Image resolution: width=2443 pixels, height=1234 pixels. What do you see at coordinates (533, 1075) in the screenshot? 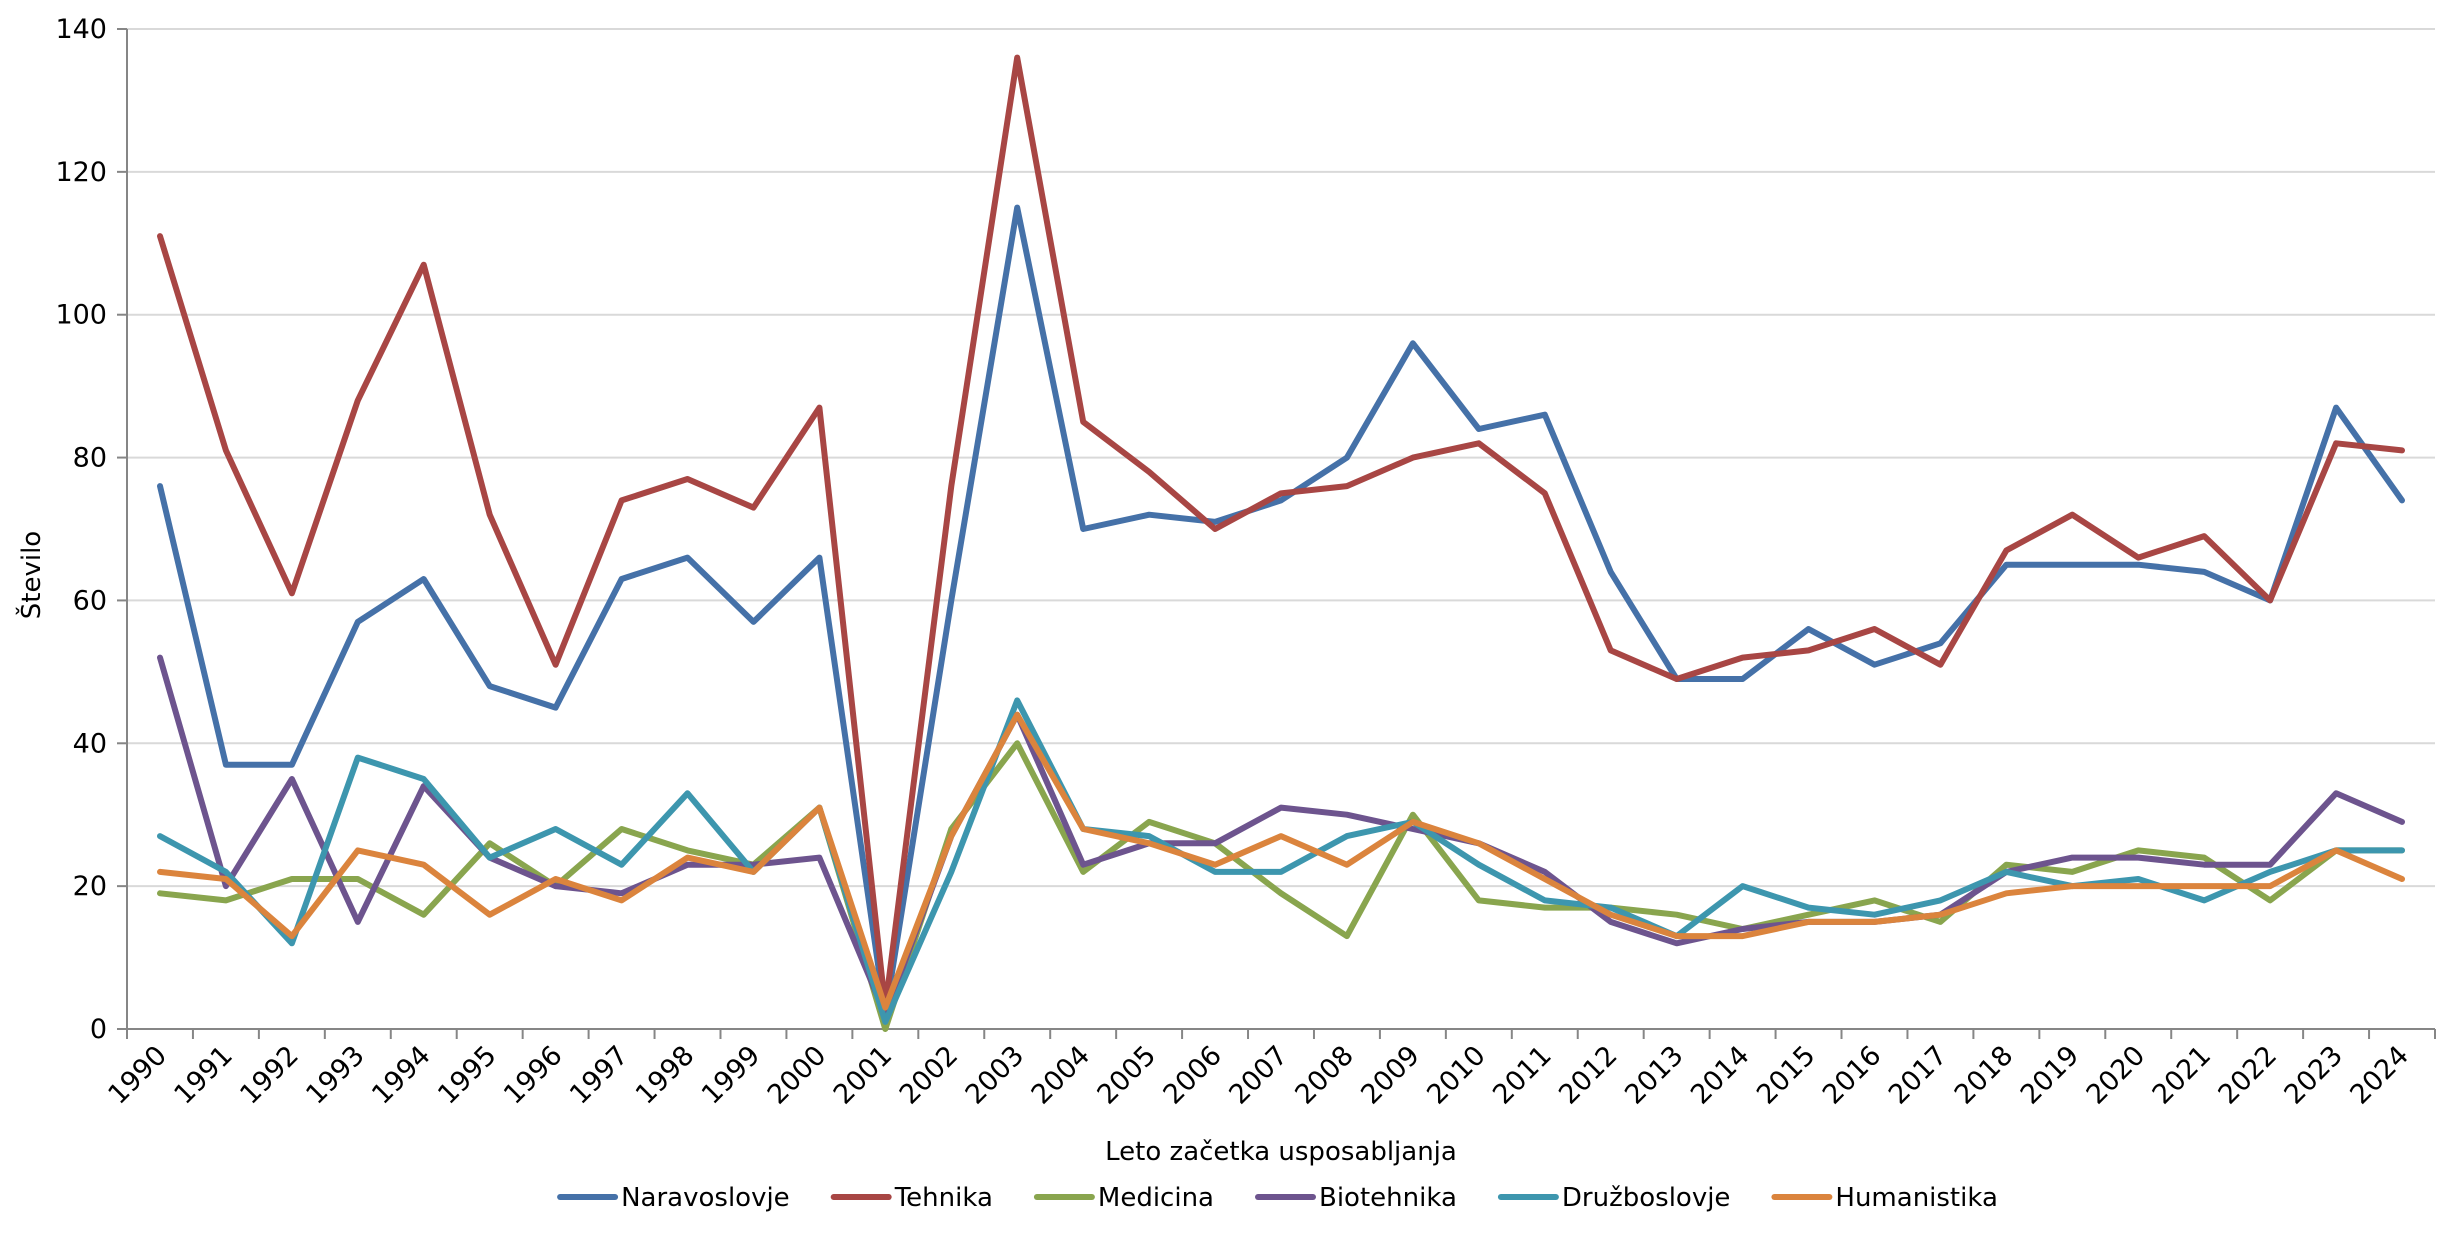
I see `x-tick-label: 1996` at bounding box center [533, 1075].